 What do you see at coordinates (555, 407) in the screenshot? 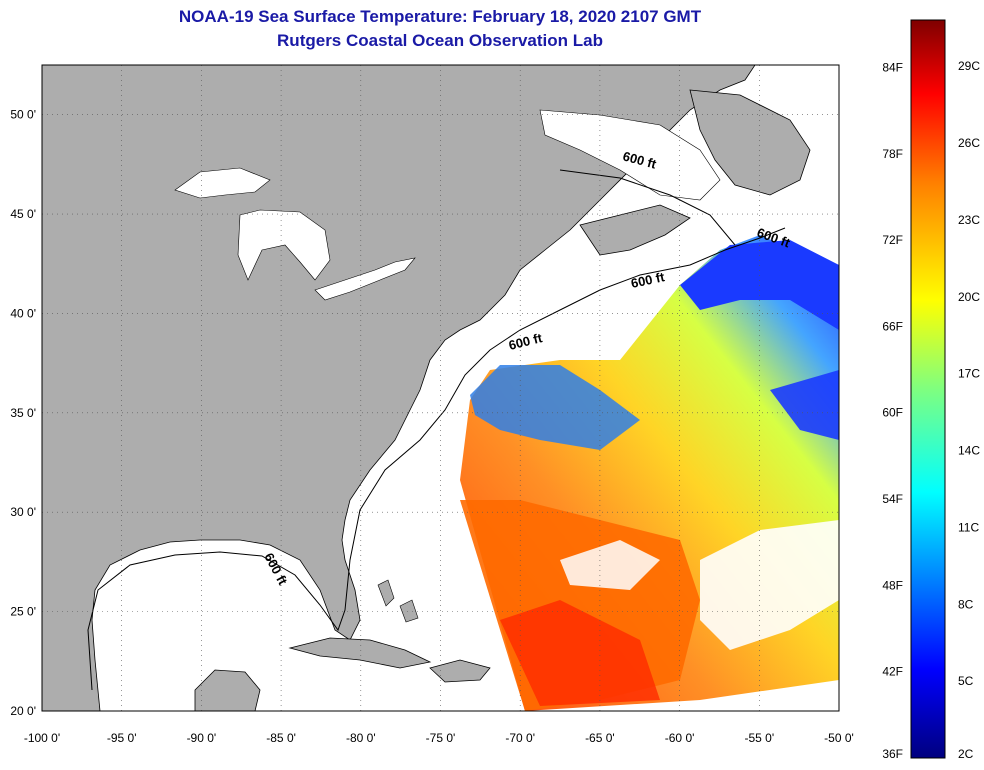
I see `cold-water-slope` at bounding box center [555, 407].